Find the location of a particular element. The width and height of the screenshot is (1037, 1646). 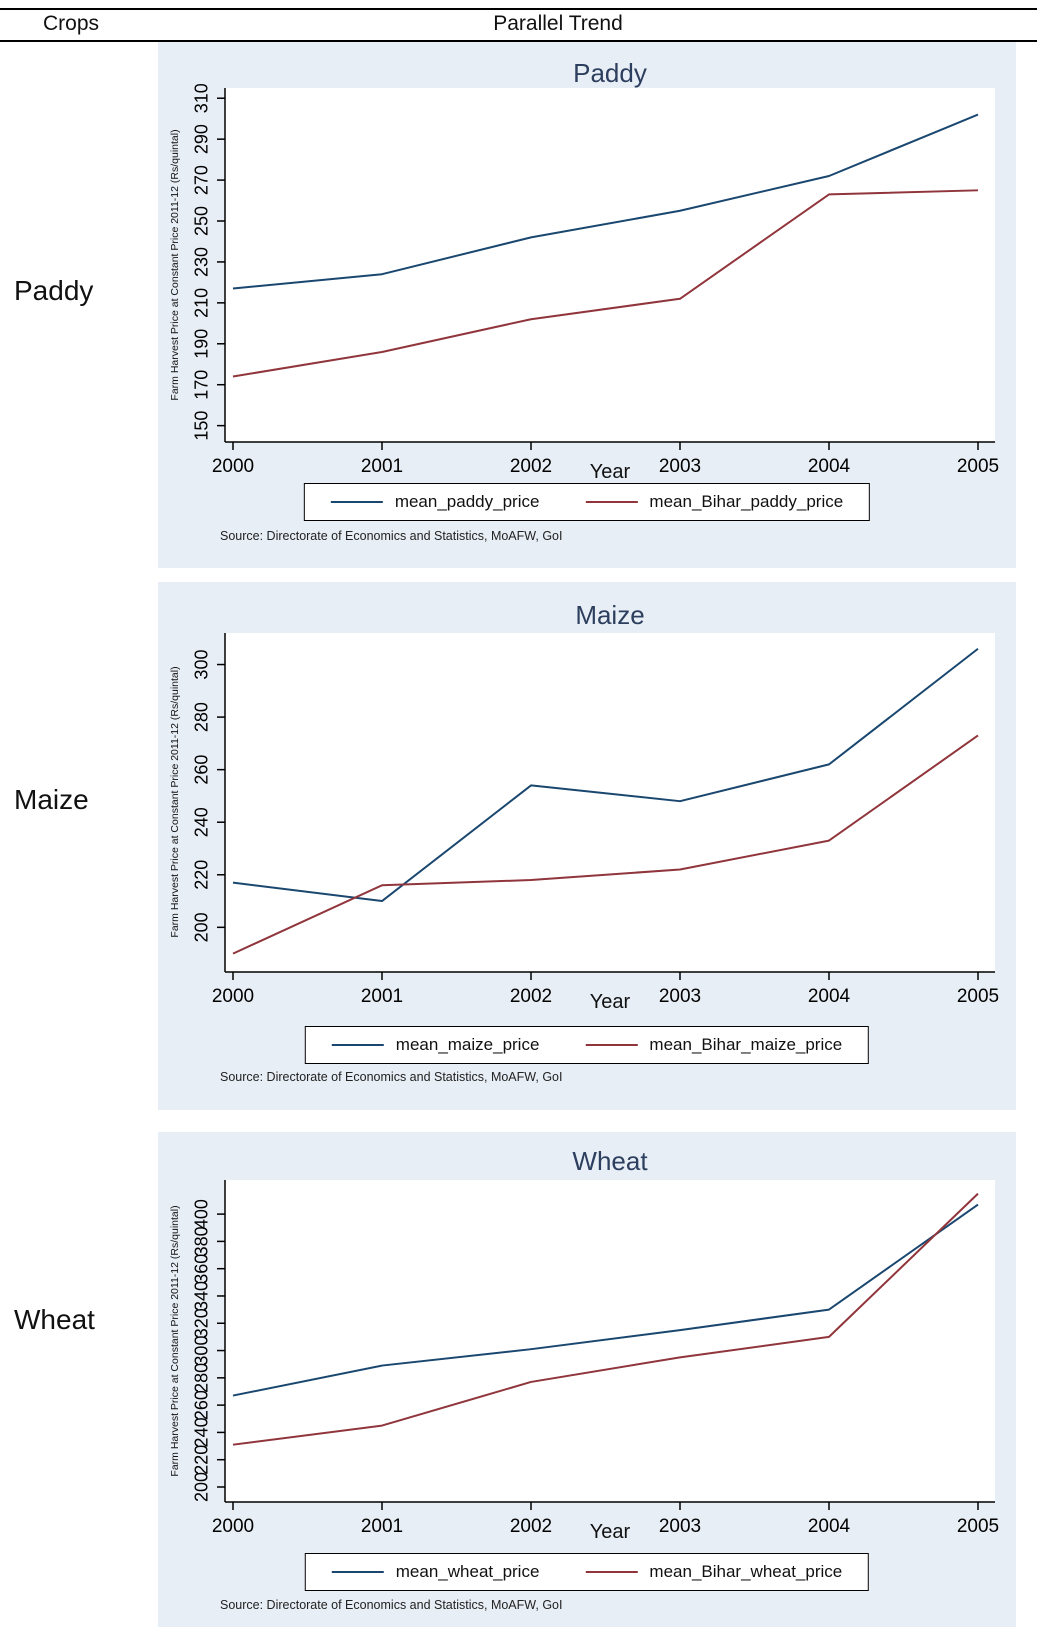

wheat-chart-title: Wheat is located at coordinates (610, 1161).